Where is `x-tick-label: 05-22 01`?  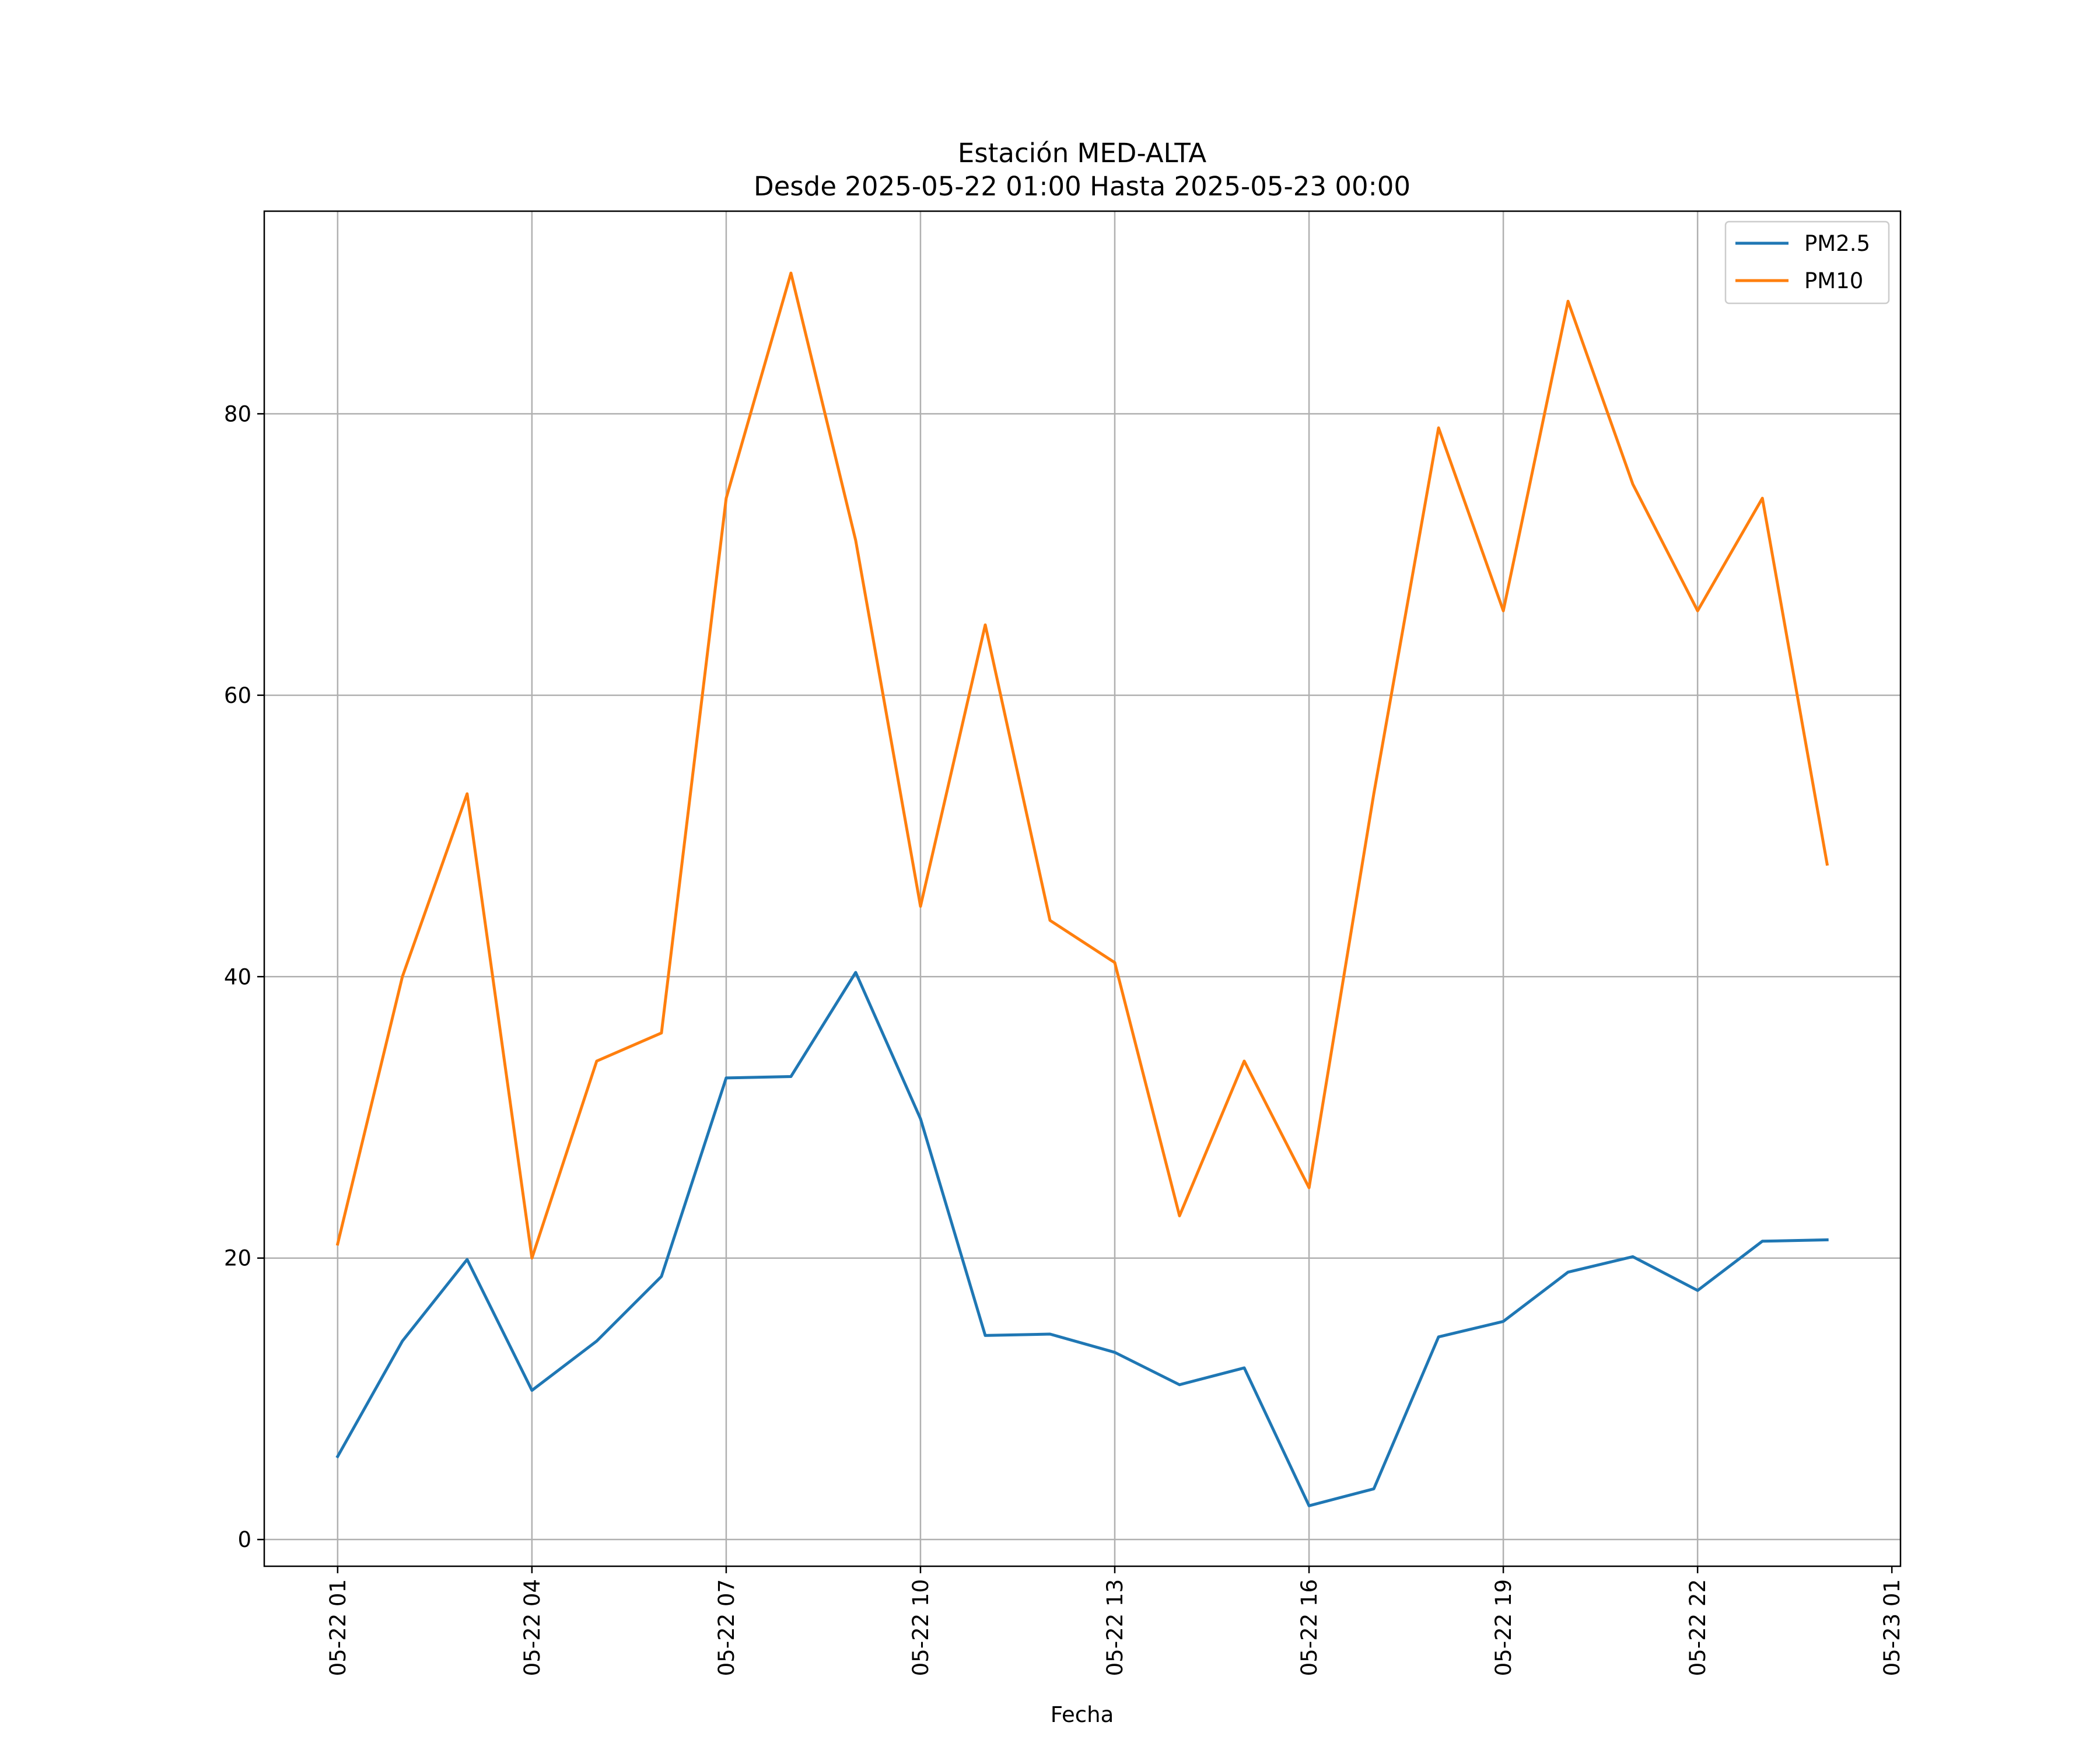
x-tick-label: 05-22 01 is located at coordinates (338, 1627).